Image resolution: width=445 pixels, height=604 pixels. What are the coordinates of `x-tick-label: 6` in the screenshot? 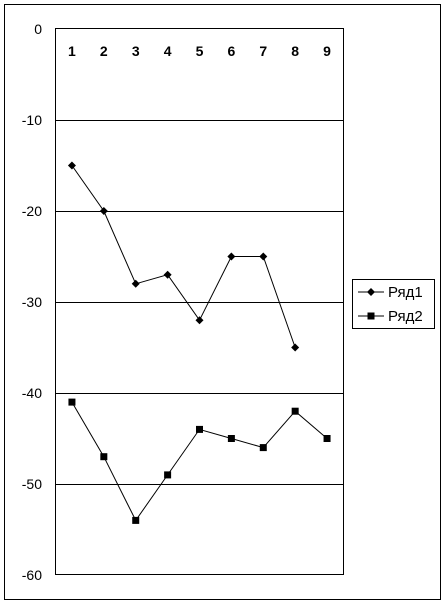 It's located at (231, 51).